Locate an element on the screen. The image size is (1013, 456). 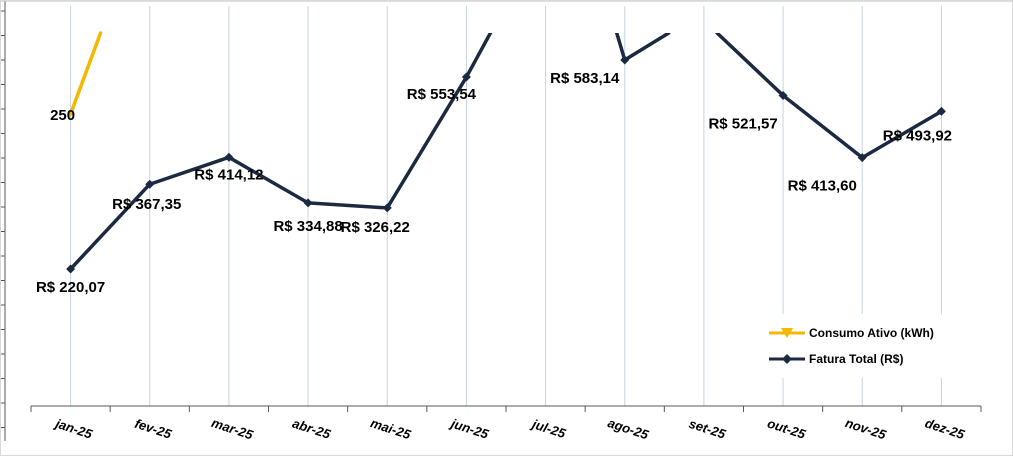
x-tick-label: set-25 is located at coordinates (707, 429).